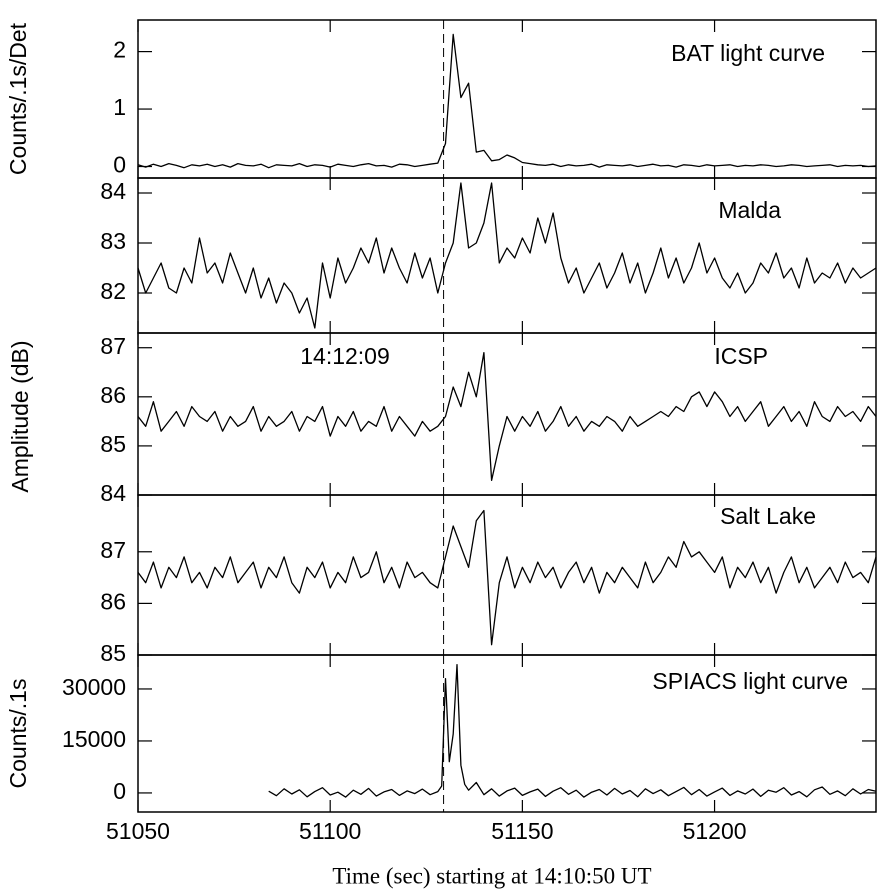 The height and width of the screenshot is (894, 895). What do you see at coordinates (768, 516) in the screenshot?
I see `panel-title: Salt Lake` at bounding box center [768, 516].